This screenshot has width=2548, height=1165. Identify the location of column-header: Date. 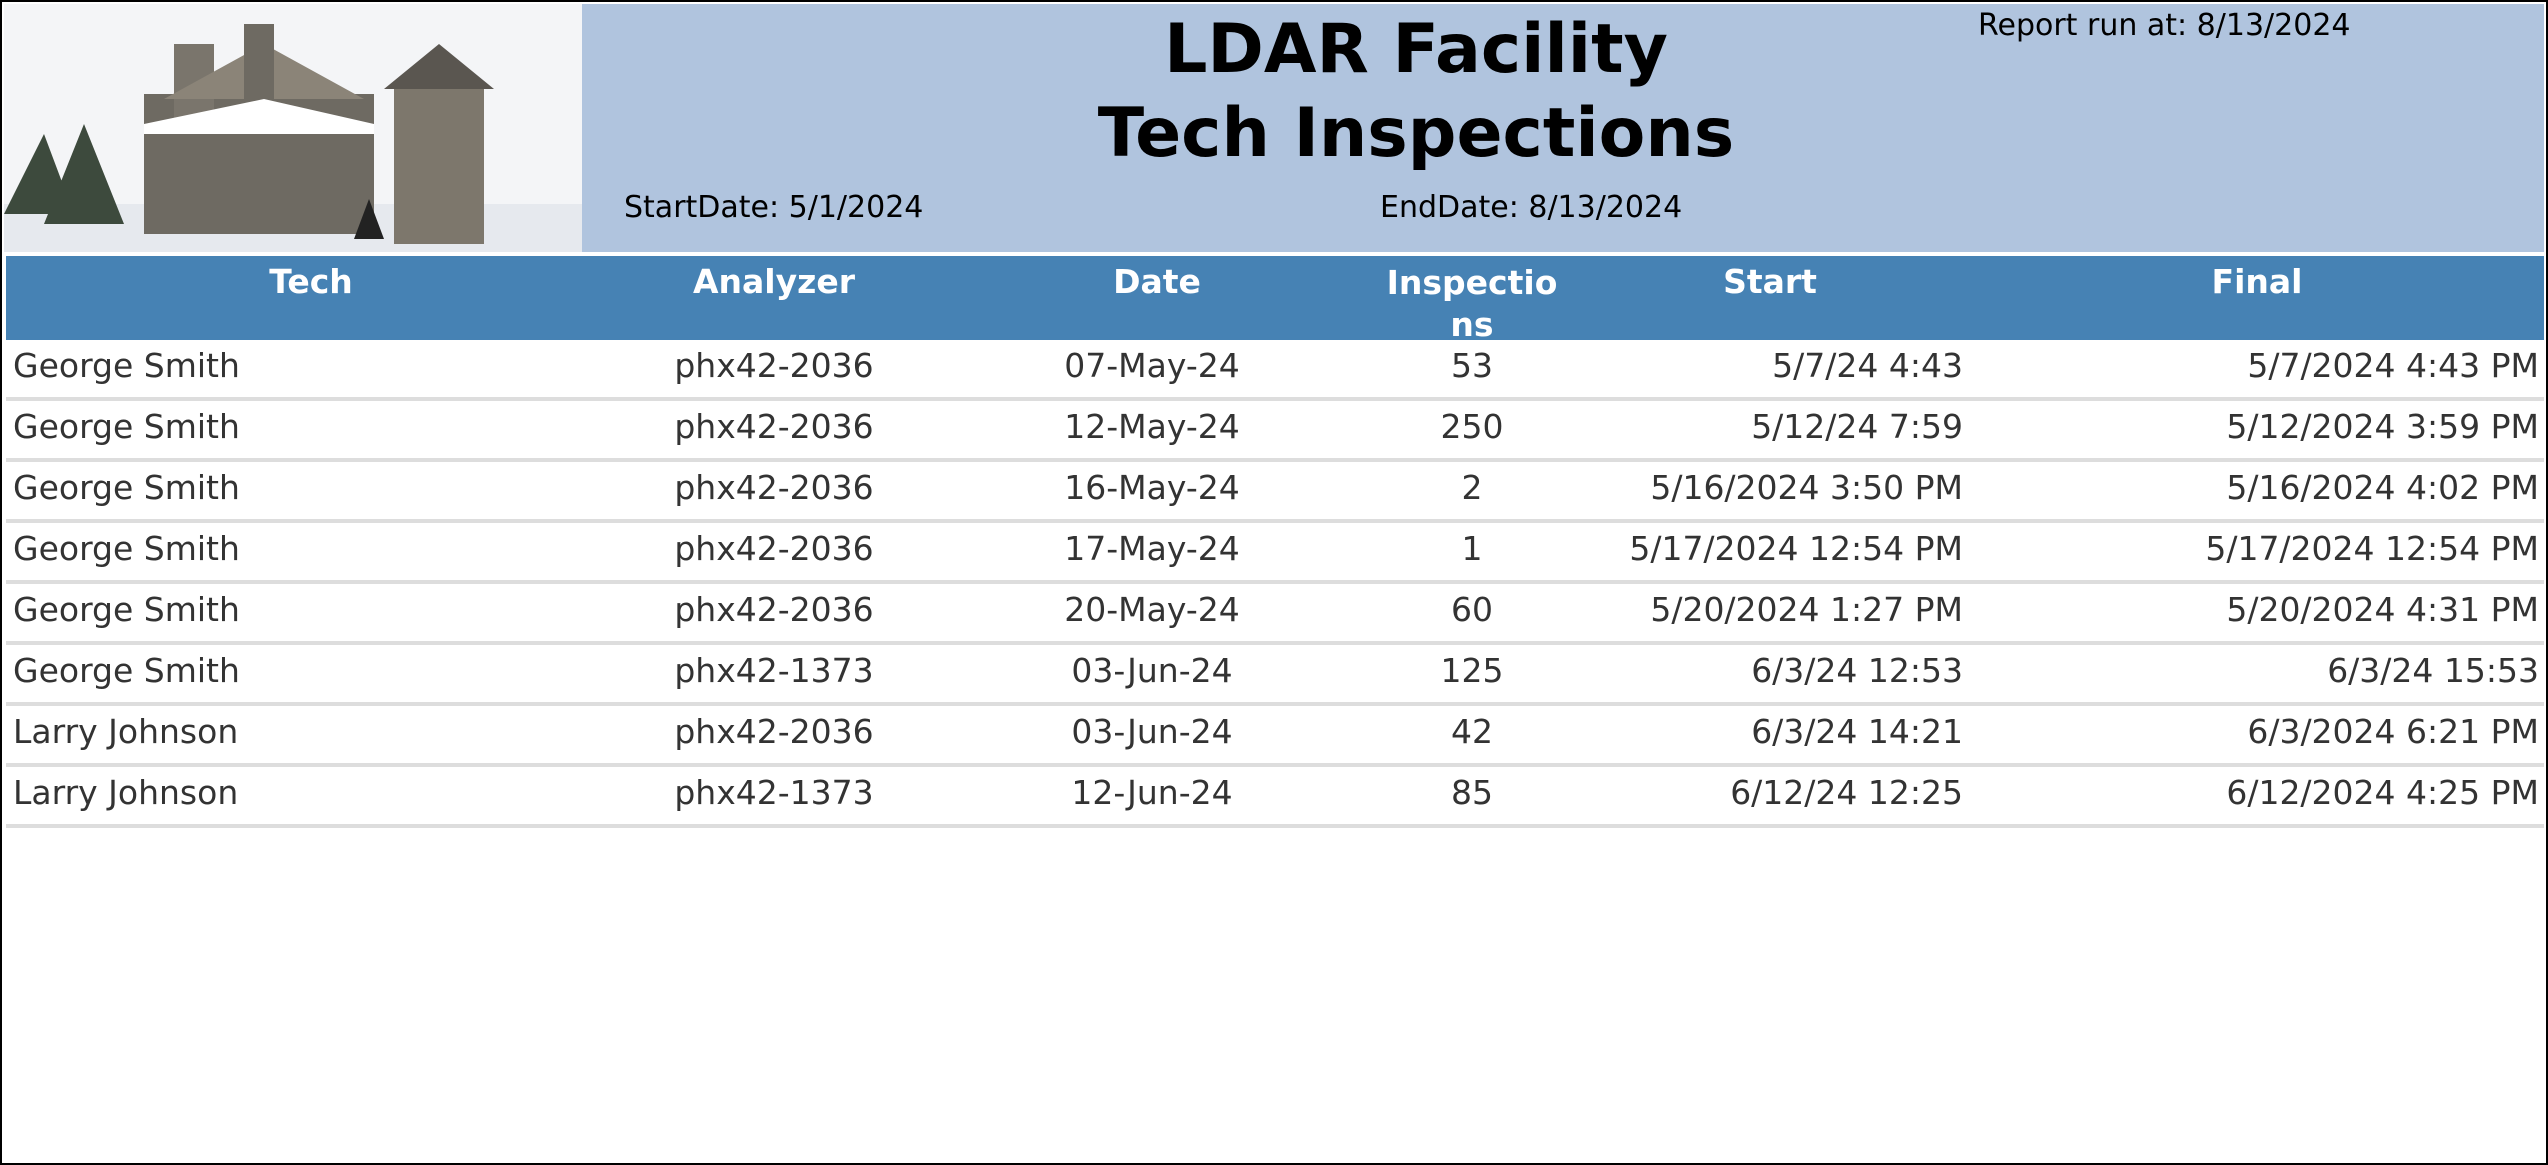
(1157, 281).